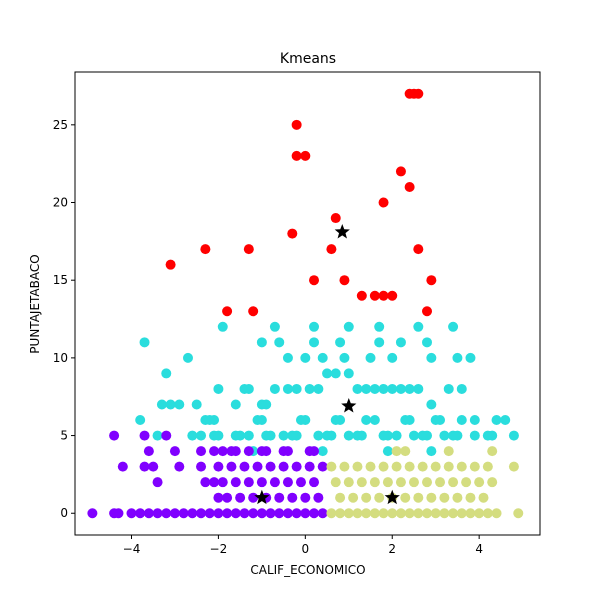 This screenshot has width=600, height=600. I want to click on x-tick-label: 4, so click(479, 549).